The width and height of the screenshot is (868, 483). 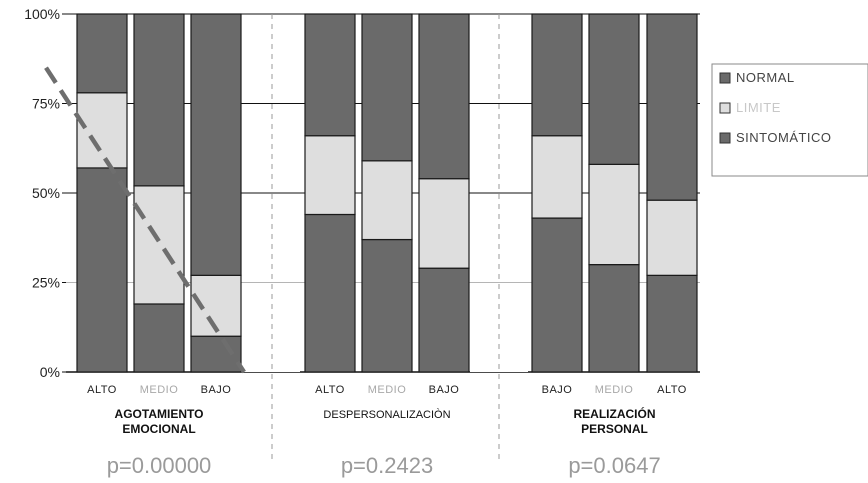 I want to click on legend: NORMAL LIMITE SINTOMÁTICO, so click(x=789, y=120).